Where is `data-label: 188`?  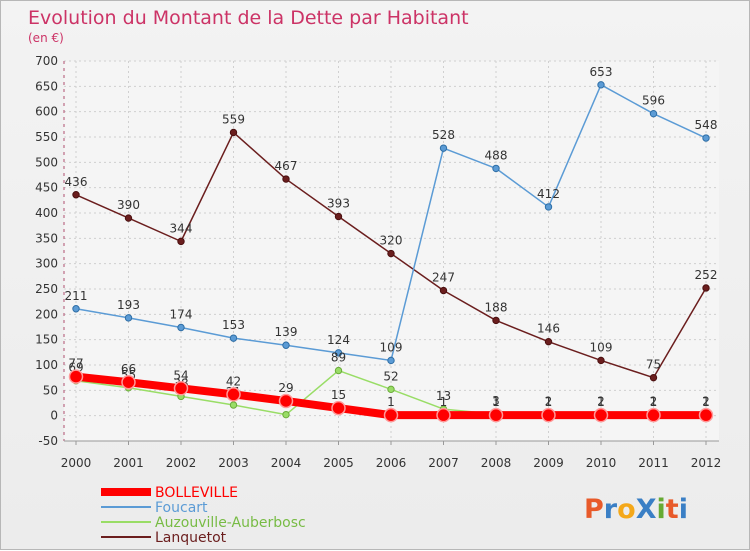
data-label: 188 is located at coordinates (496, 307).